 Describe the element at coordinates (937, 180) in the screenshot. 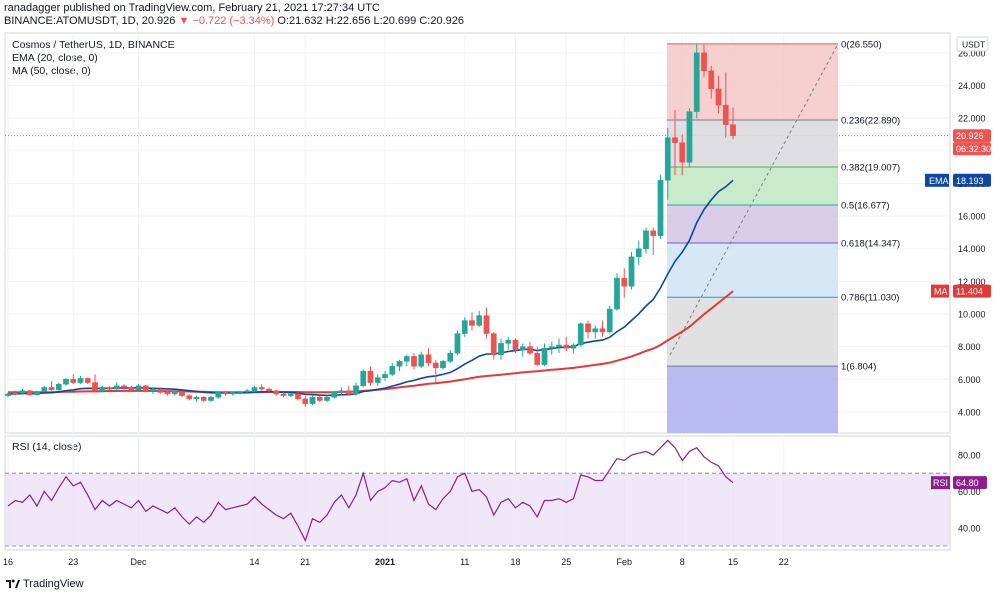

I see `ema-badge-label-bg` at that location.